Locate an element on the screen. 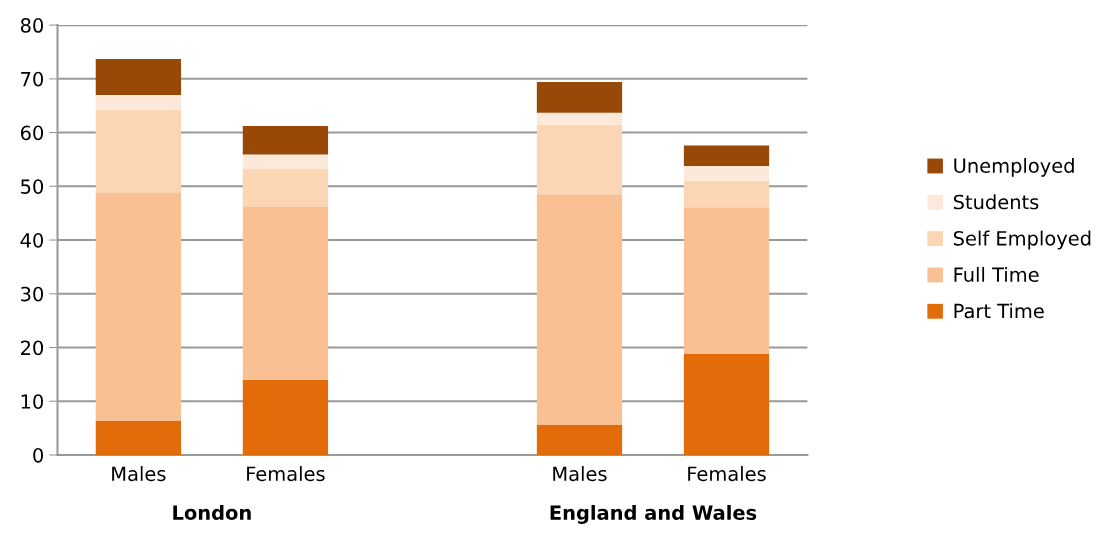  legend-label: Full Time is located at coordinates (996, 274).